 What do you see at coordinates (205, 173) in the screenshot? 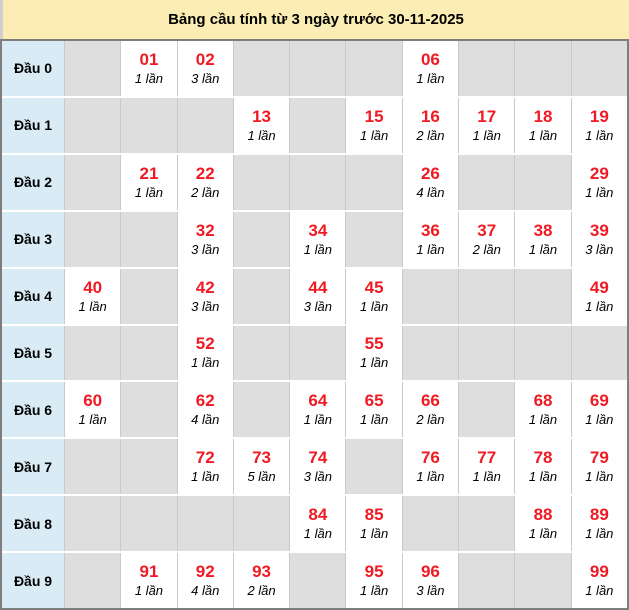
I see `cell-number: 22` at bounding box center [205, 173].